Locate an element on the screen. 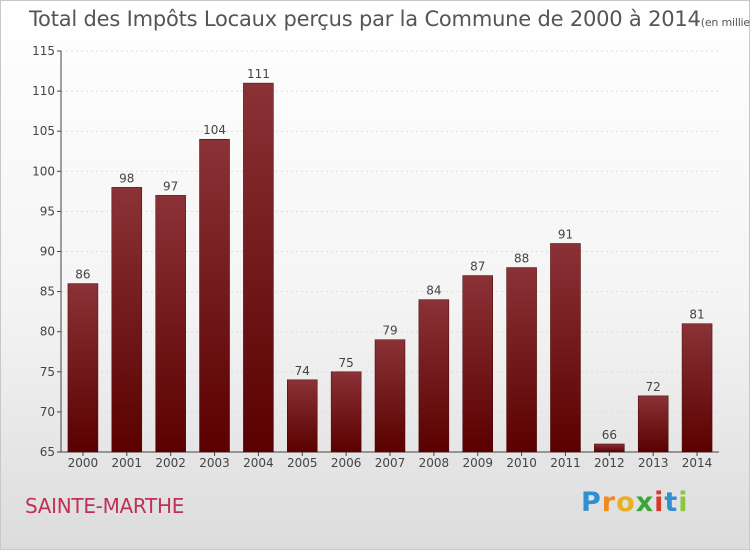 The width and height of the screenshot is (750, 550). y-tick-label: 70 is located at coordinates (47, 412).